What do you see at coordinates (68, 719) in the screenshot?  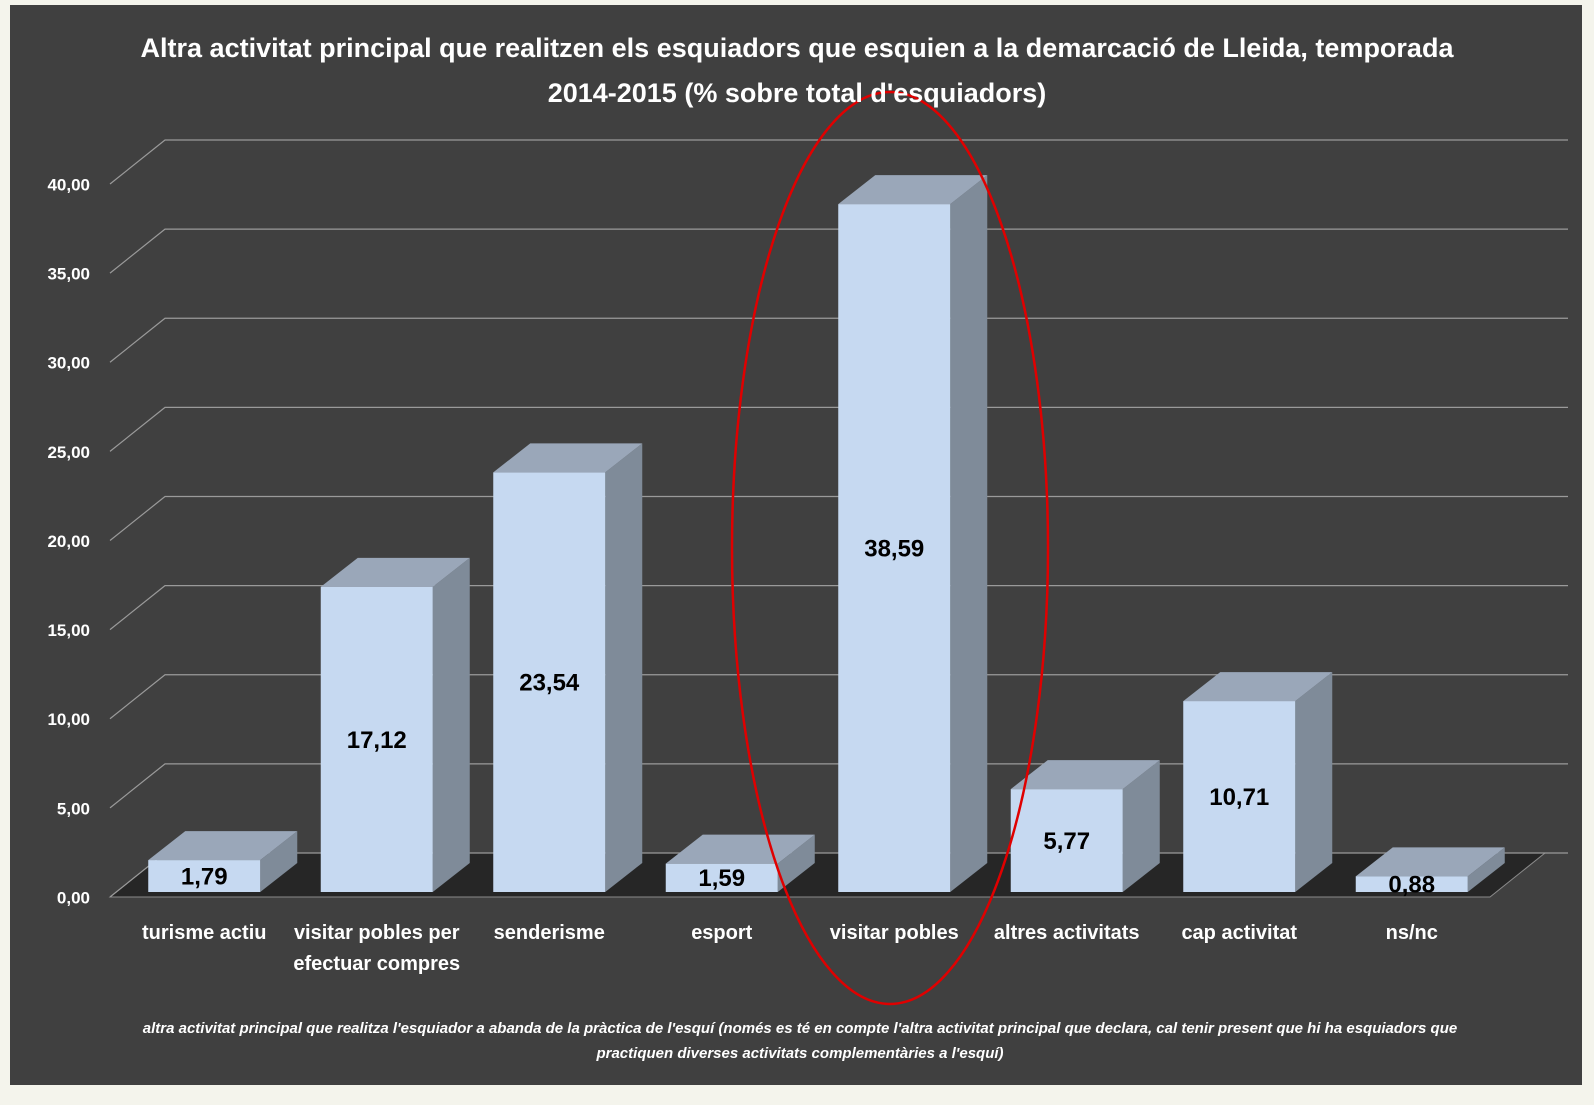 I see `y-tick-label: 10,00` at bounding box center [68, 719].